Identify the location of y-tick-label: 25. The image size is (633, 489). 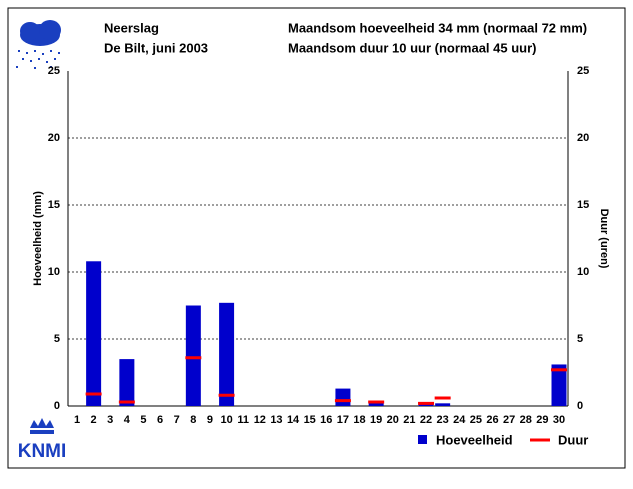
(54, 71).